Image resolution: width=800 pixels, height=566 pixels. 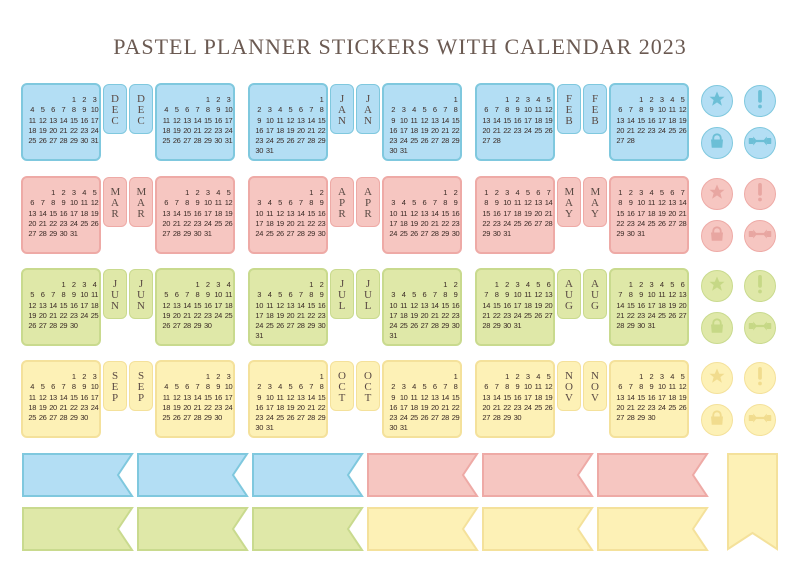 I want to click on day-number: 6, so click(x=176, y=295).